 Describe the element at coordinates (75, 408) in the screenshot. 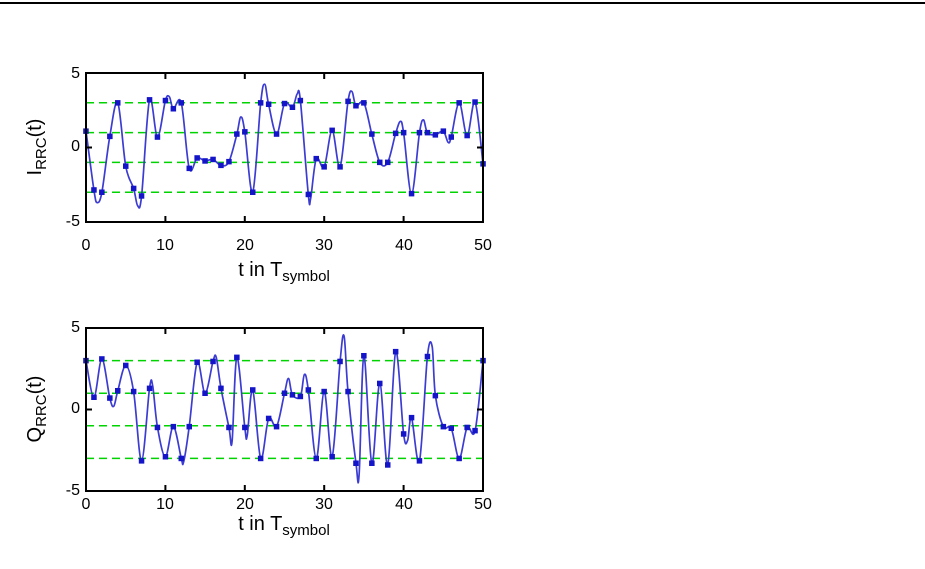

I see `plot-q-ytick-0: 0` at that location.